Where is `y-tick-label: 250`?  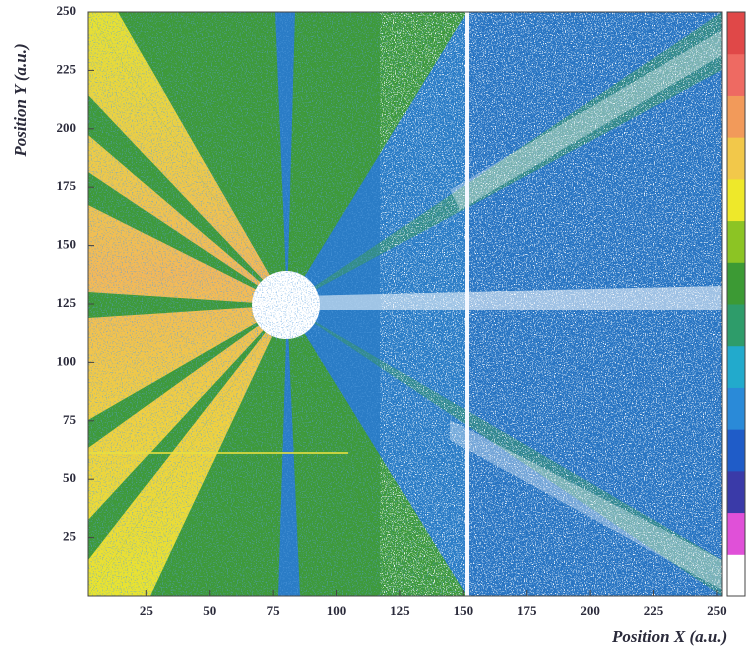
y-tick-label: 250 is located at coordinates (67, 10).